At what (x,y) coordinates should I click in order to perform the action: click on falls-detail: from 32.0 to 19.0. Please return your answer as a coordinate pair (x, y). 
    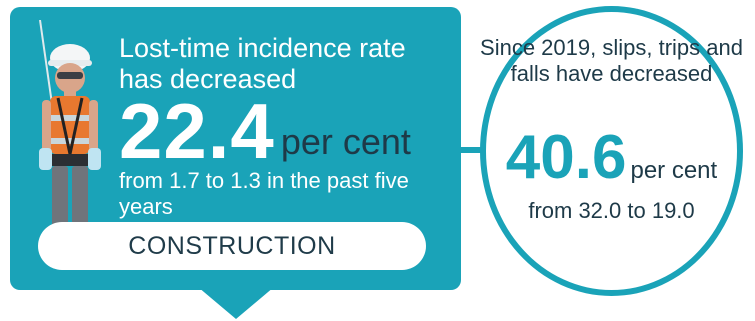
    Looking at the image, I should click on (611, 210).